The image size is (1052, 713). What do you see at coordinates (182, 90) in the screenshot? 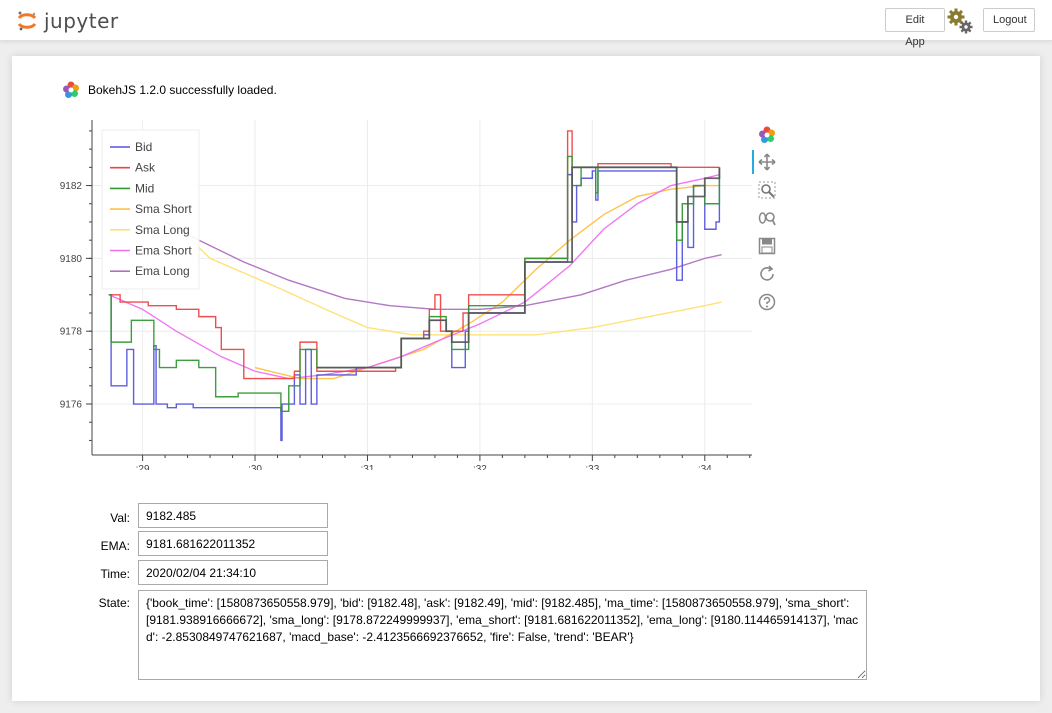
I see `bokeh-status-text: BokehJS 1.2.0 successfully loaded.` at bounding box center [182, 90].